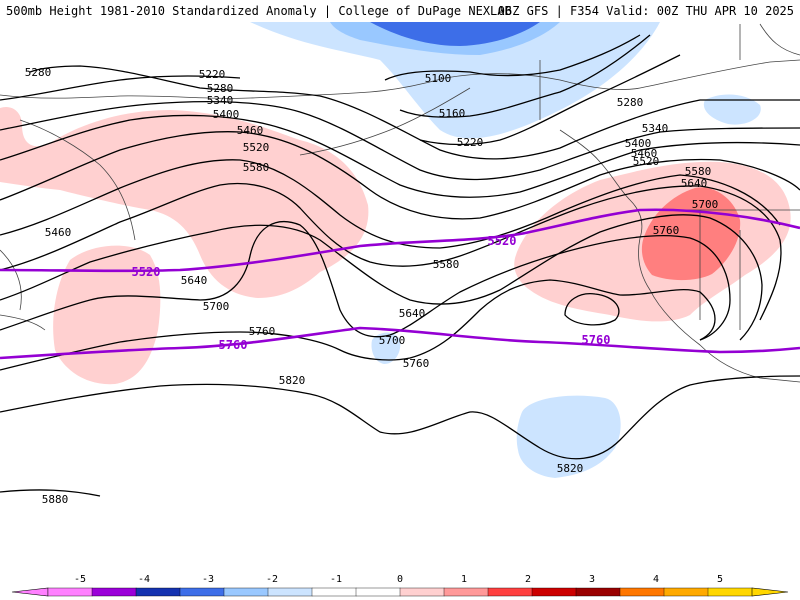  I want to click on colorbar-tick: -5, so click(80, 579).